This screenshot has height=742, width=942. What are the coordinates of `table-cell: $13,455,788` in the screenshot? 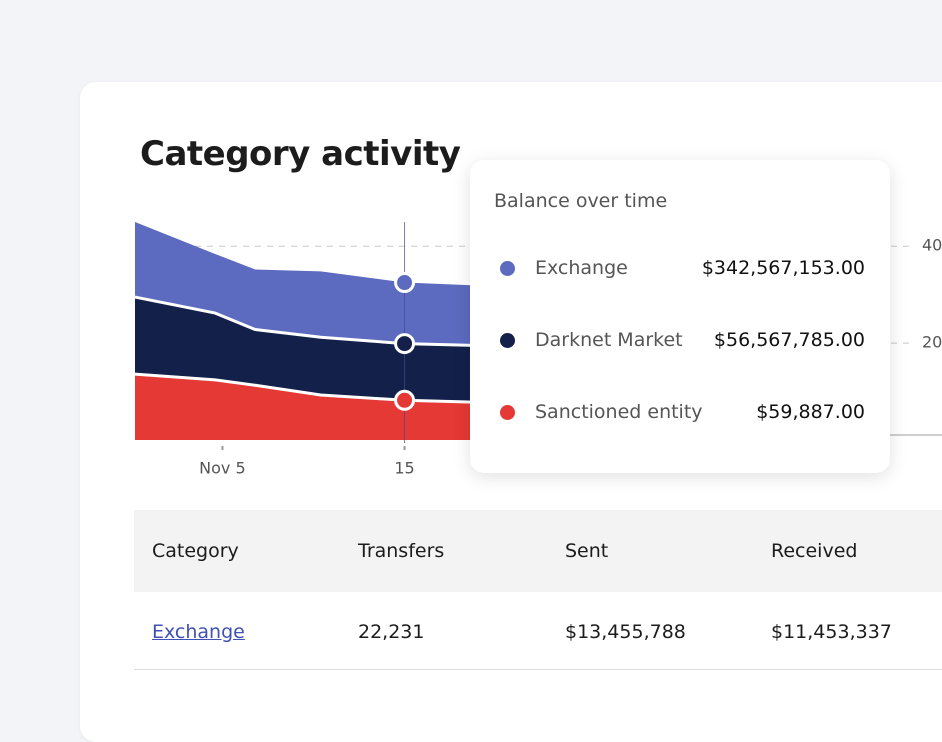 It's located at (625, 632).